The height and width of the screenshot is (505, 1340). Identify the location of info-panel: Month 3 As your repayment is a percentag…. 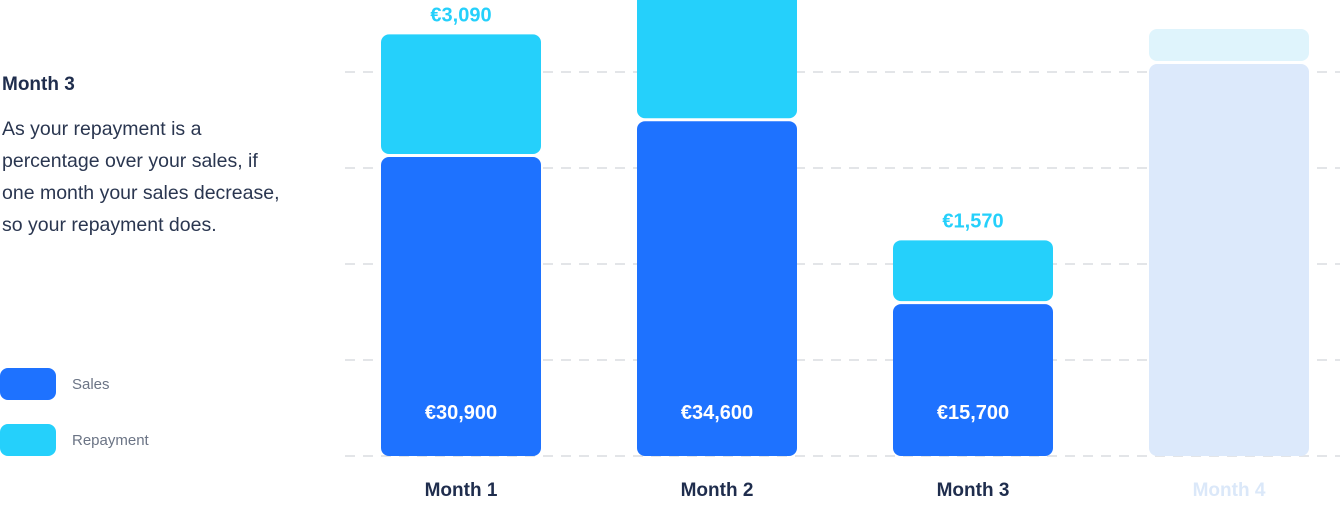
(142, 157).